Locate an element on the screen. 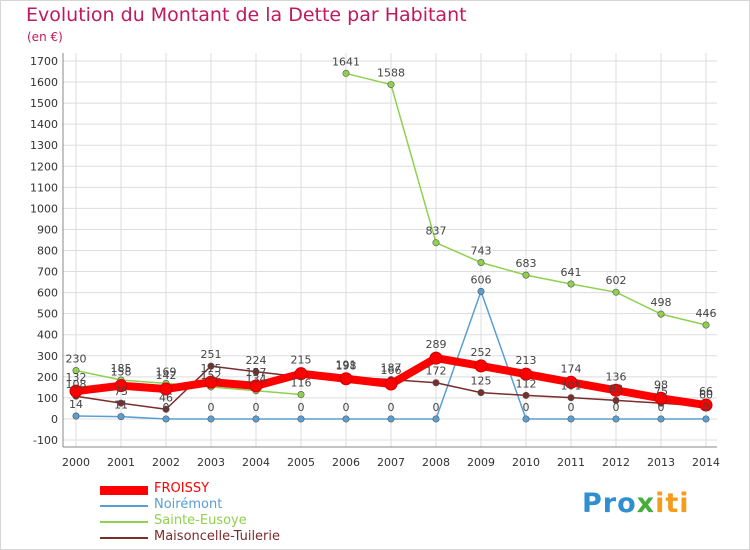  legend-label: Maisoncelle-Tuilerie is located at coordinates (217, 536).